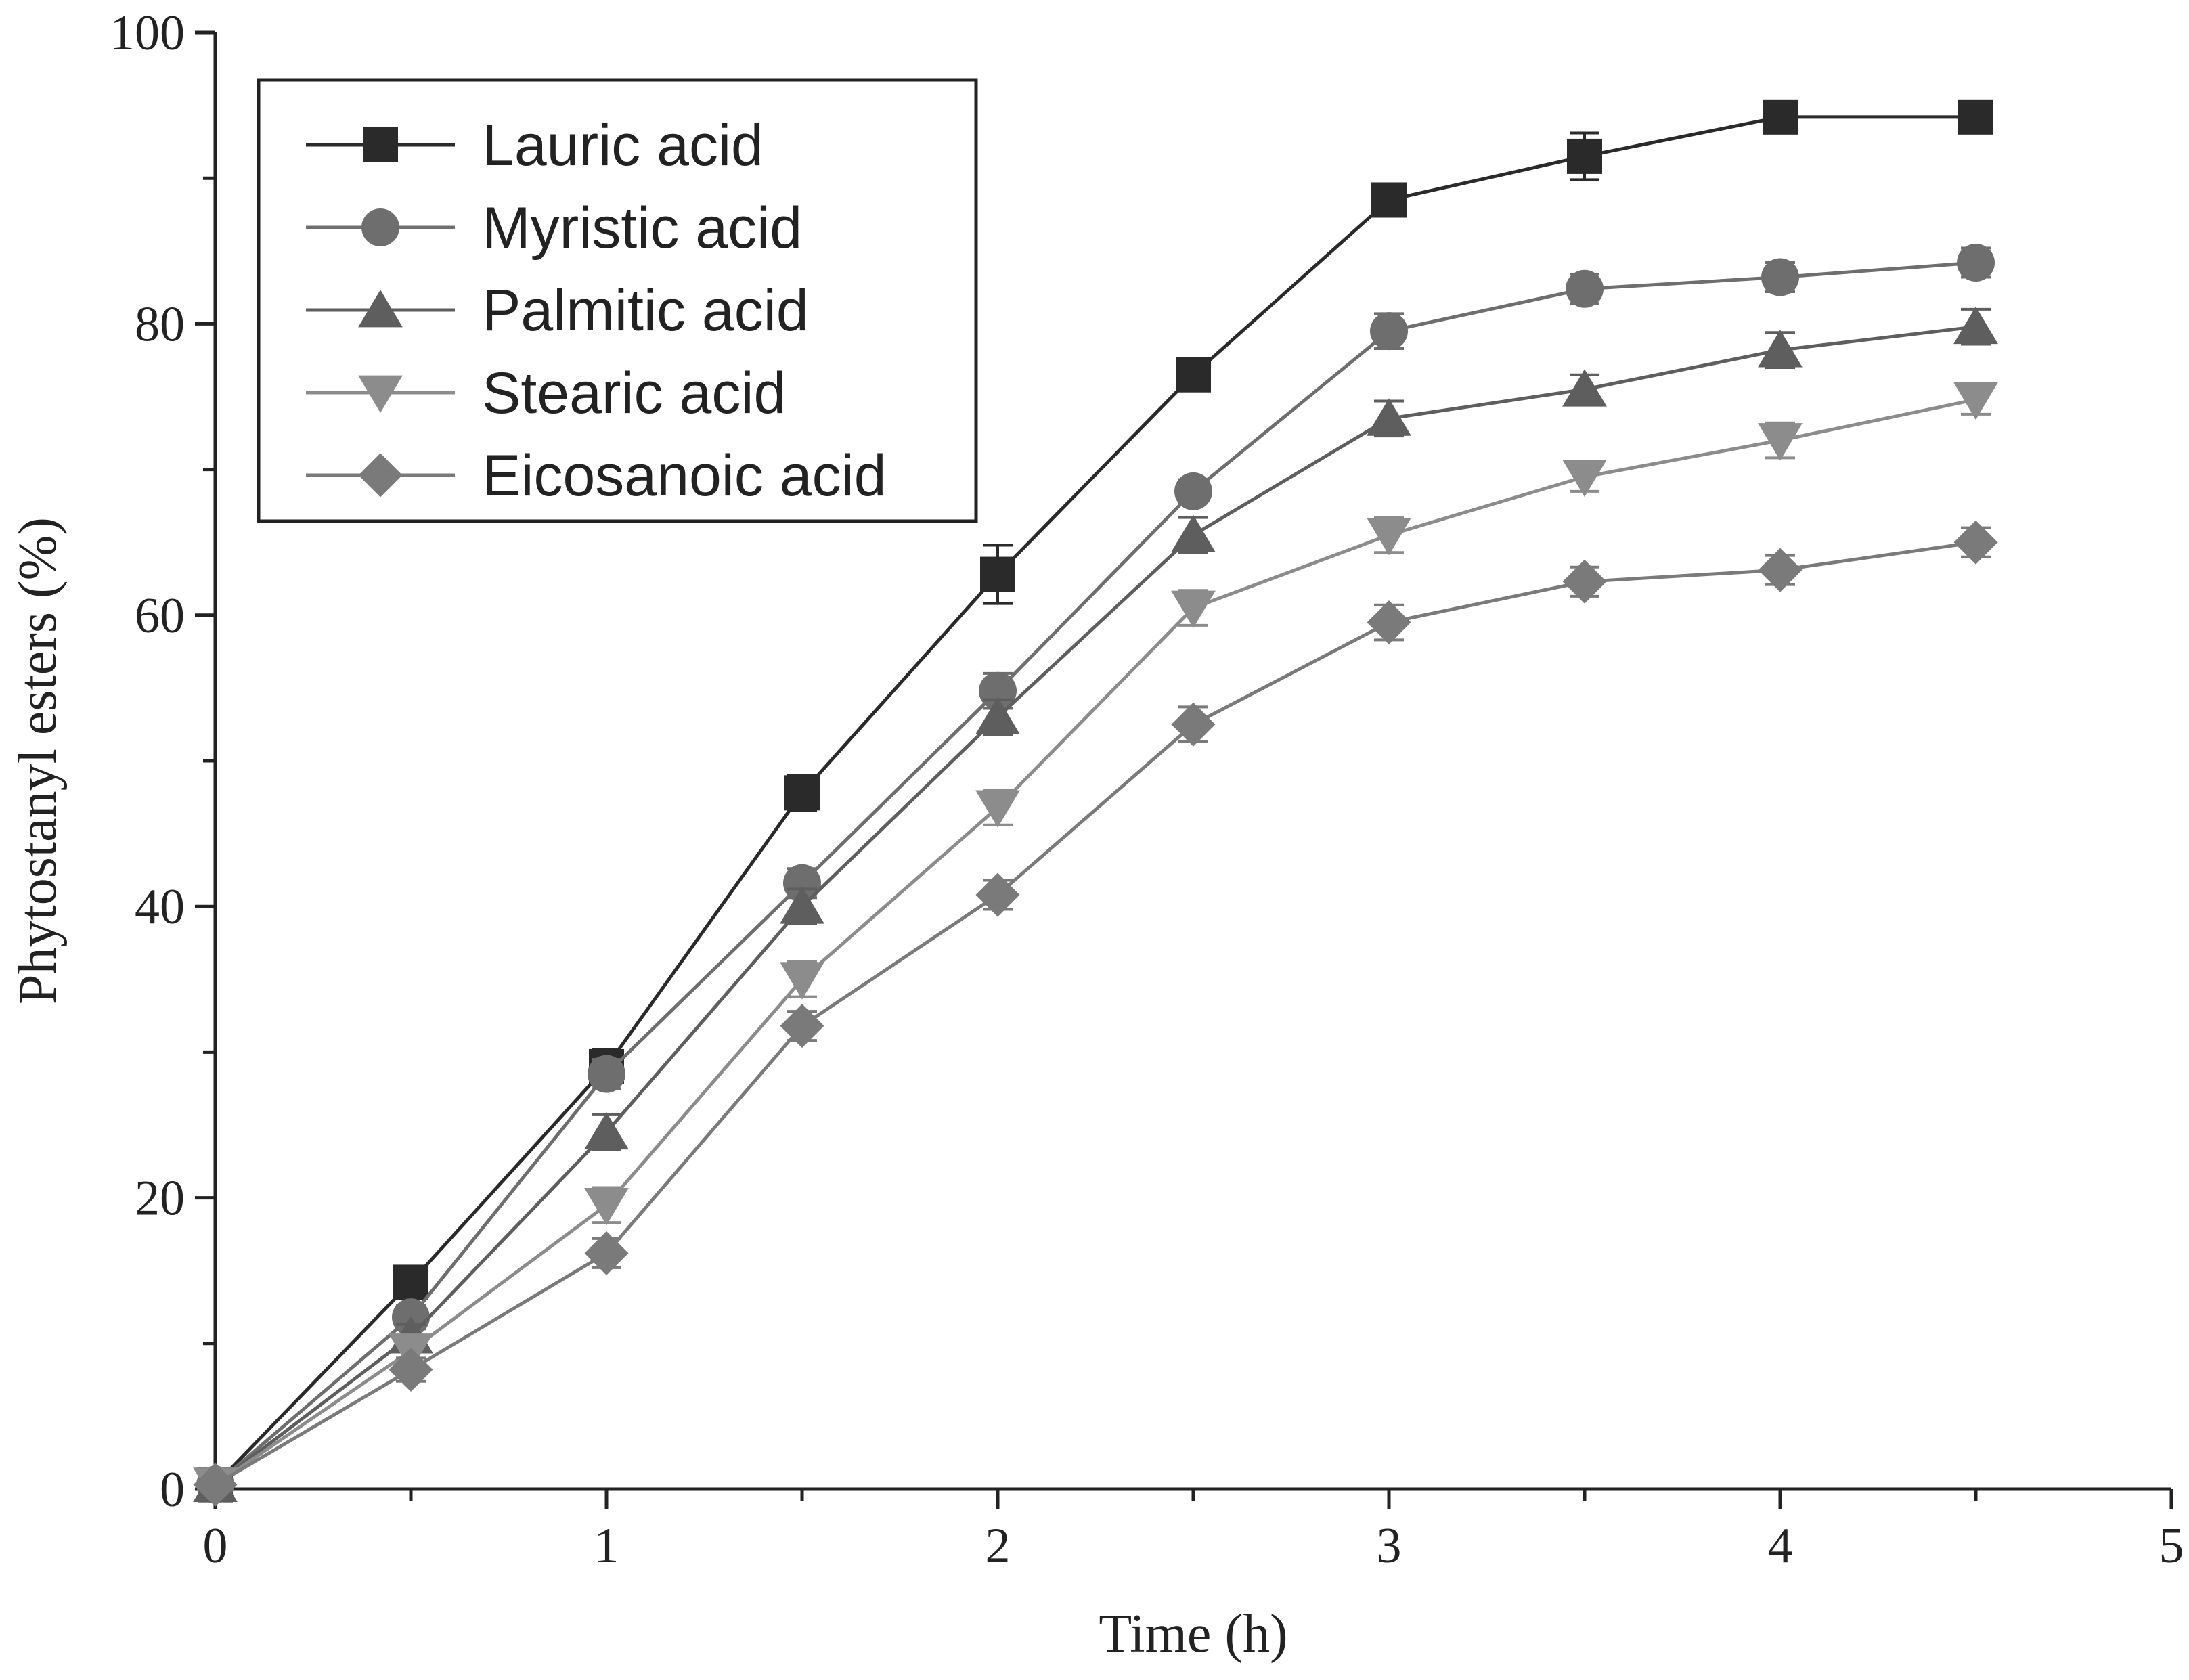  Describe the element at coordinates (1389, 1546) in the screenshot. I see `x-tick-label: 3` at that location.